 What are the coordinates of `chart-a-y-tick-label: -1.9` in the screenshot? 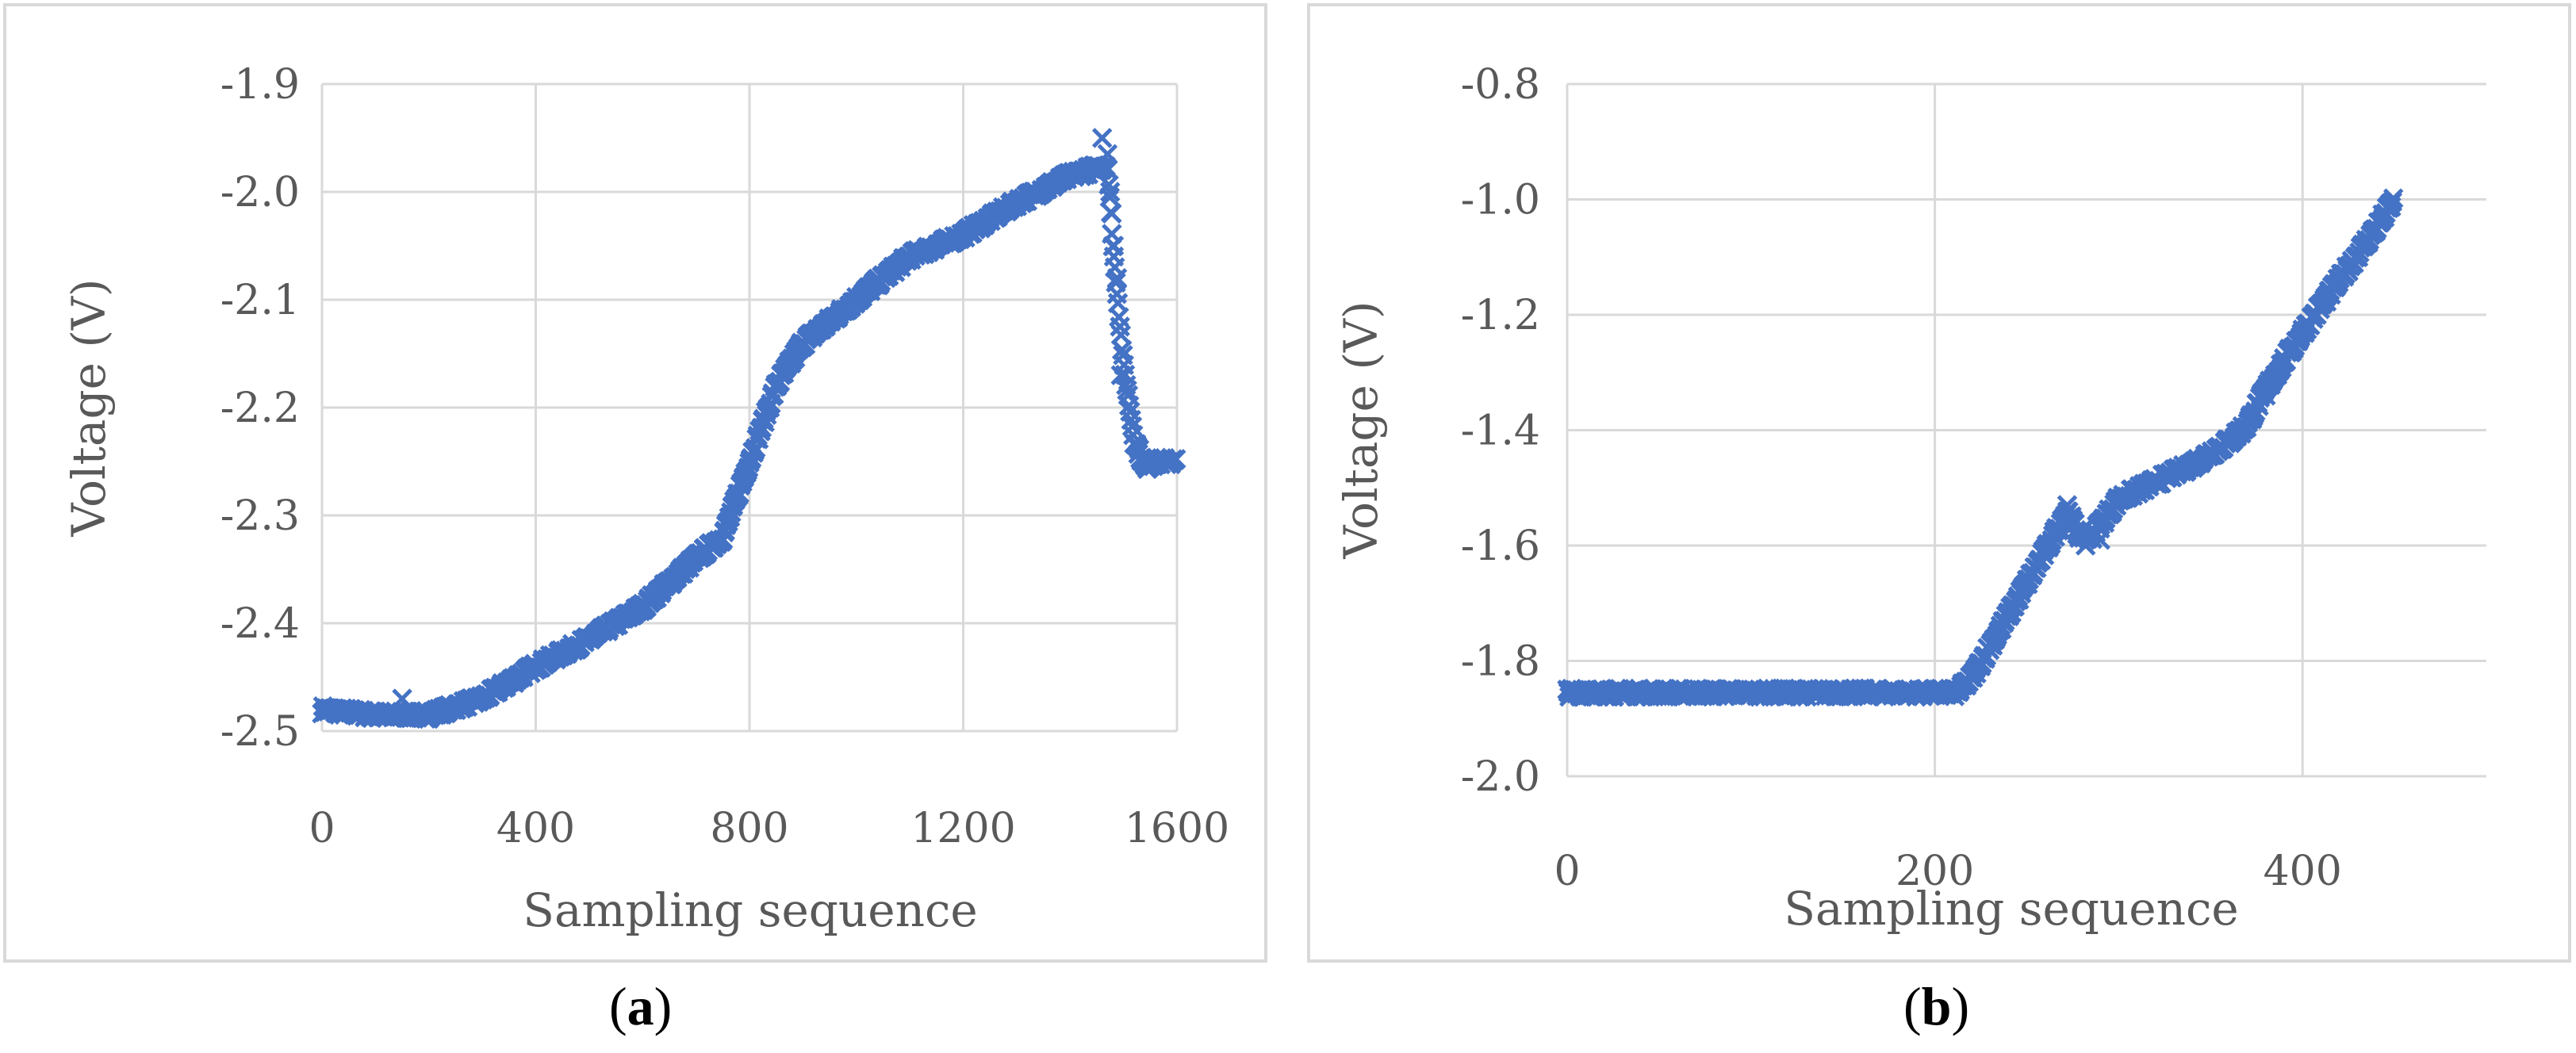 It's located at (260, 85).